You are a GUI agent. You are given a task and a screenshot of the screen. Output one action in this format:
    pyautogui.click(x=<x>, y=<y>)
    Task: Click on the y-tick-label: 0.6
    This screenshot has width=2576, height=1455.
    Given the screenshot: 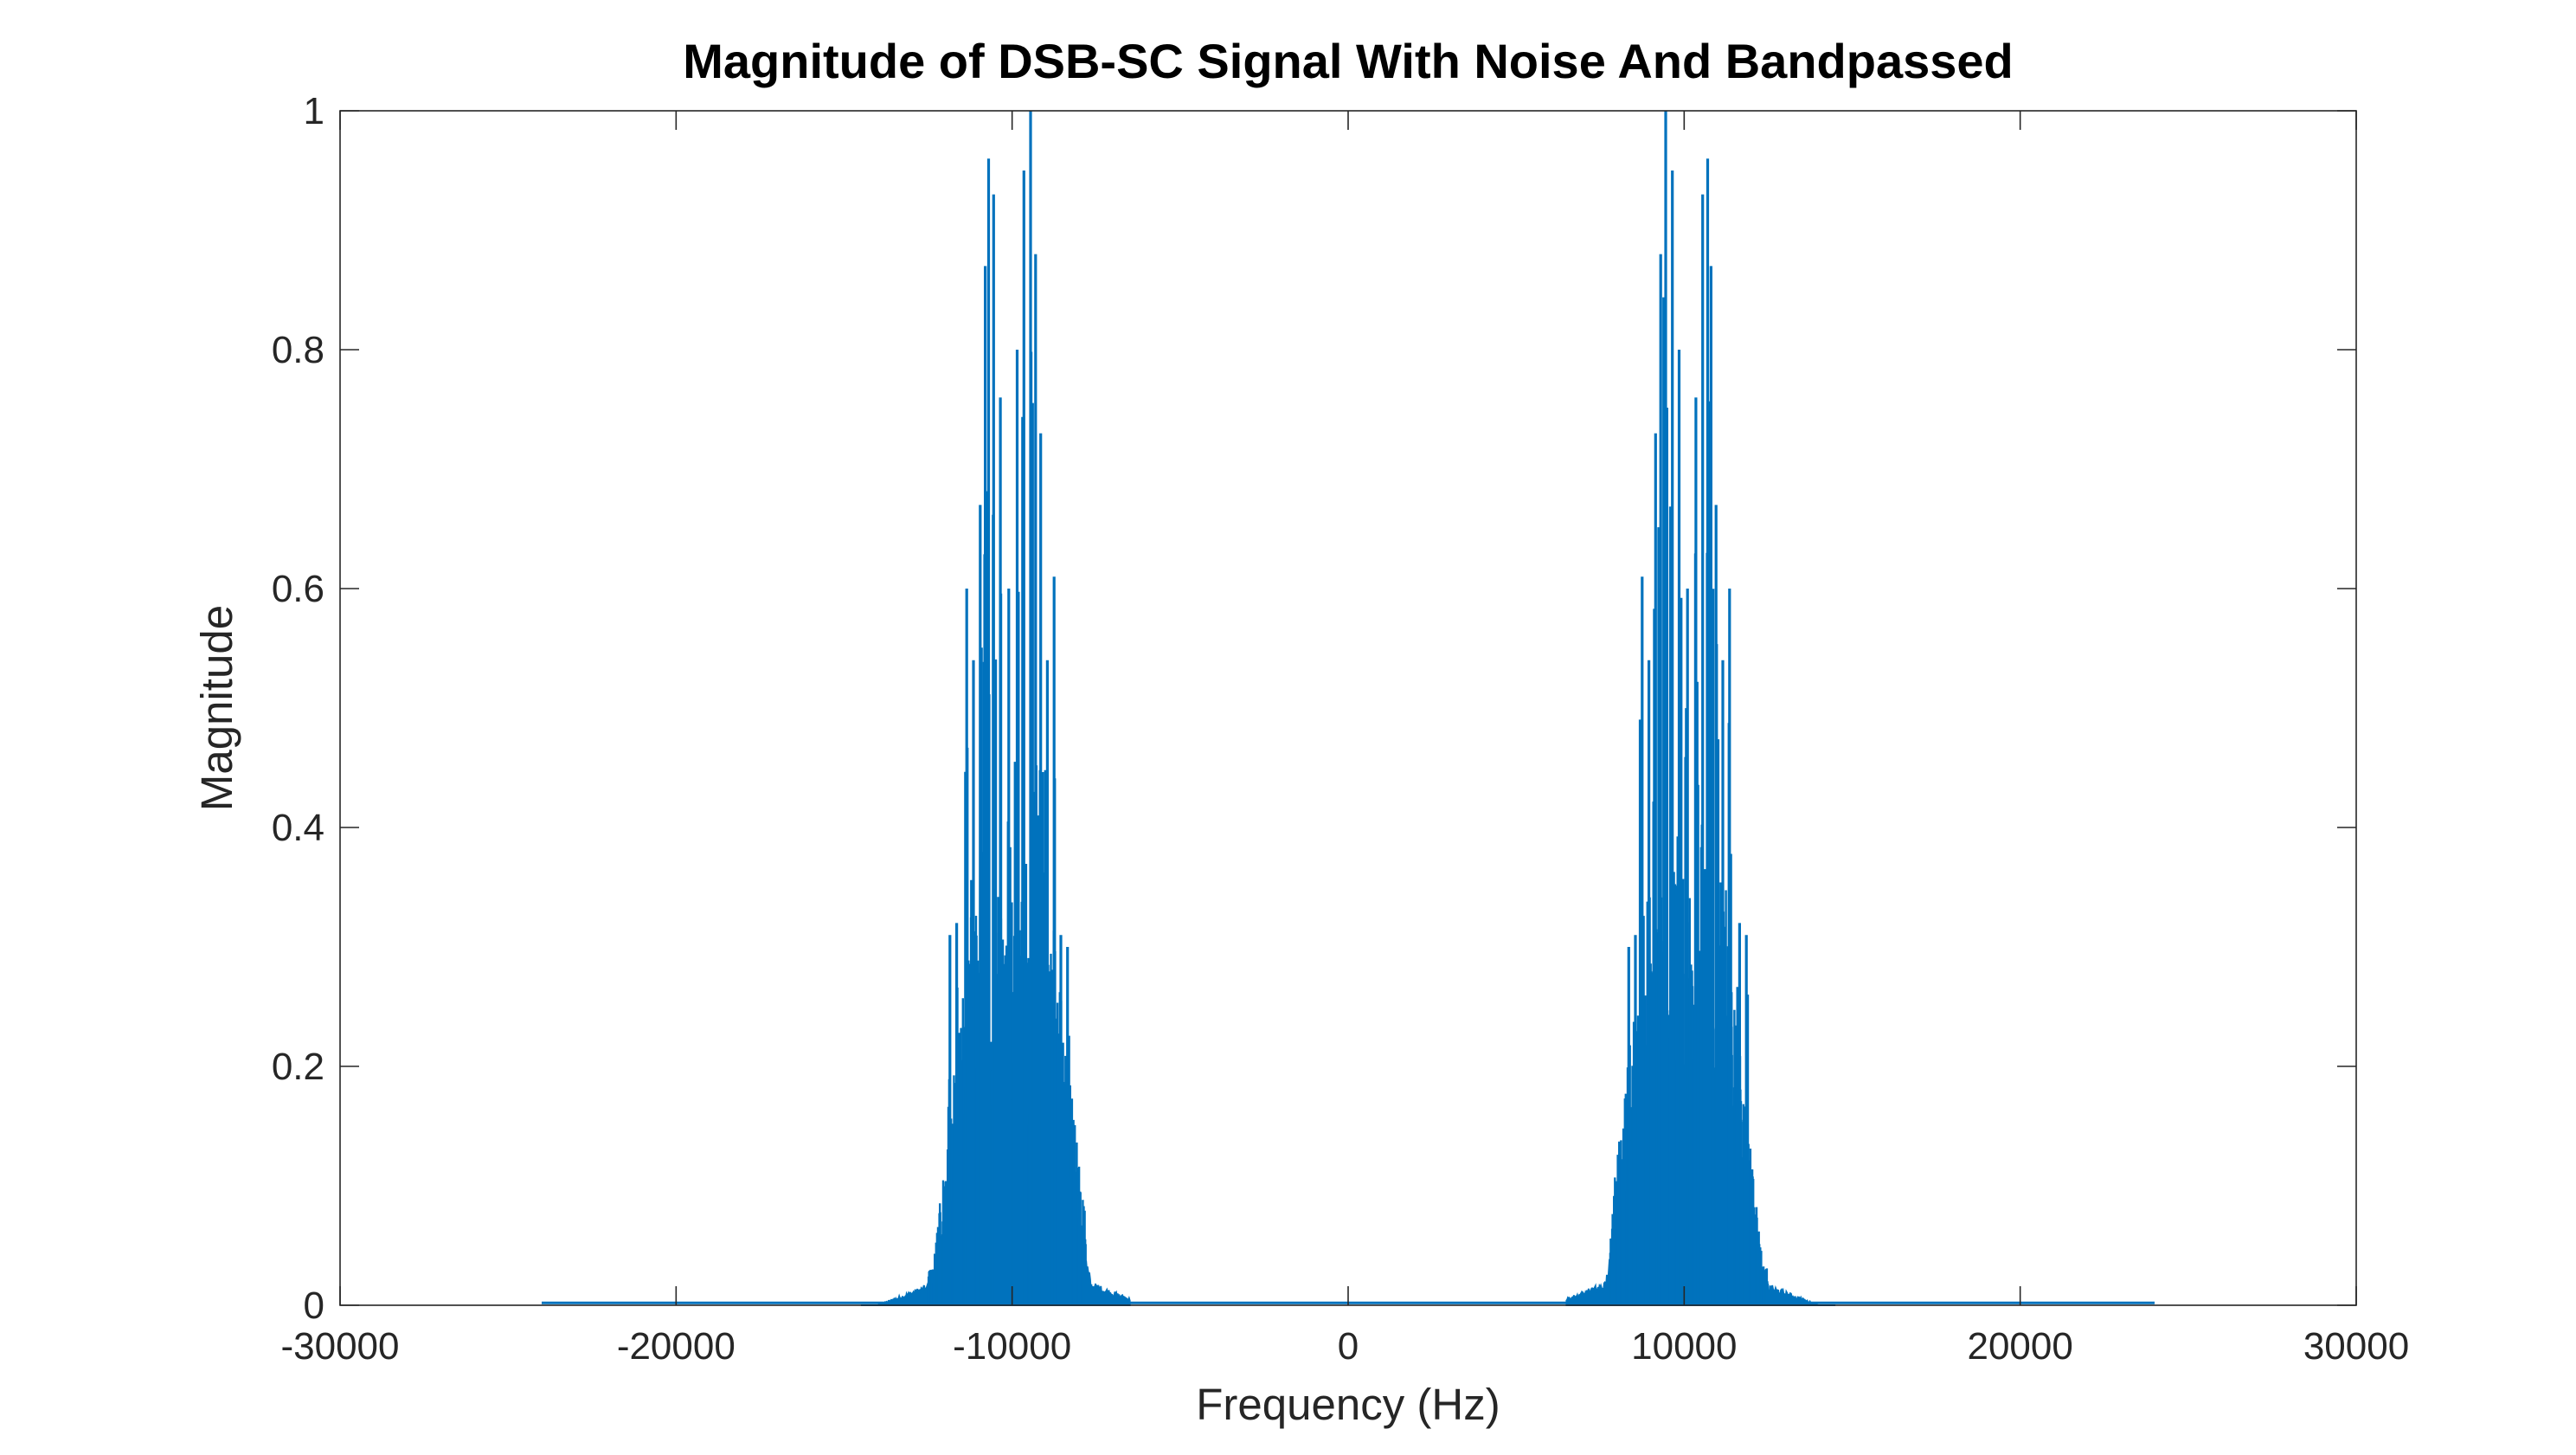 What is the action you would take?
    pyautogui.click(x=298, y=589)
    